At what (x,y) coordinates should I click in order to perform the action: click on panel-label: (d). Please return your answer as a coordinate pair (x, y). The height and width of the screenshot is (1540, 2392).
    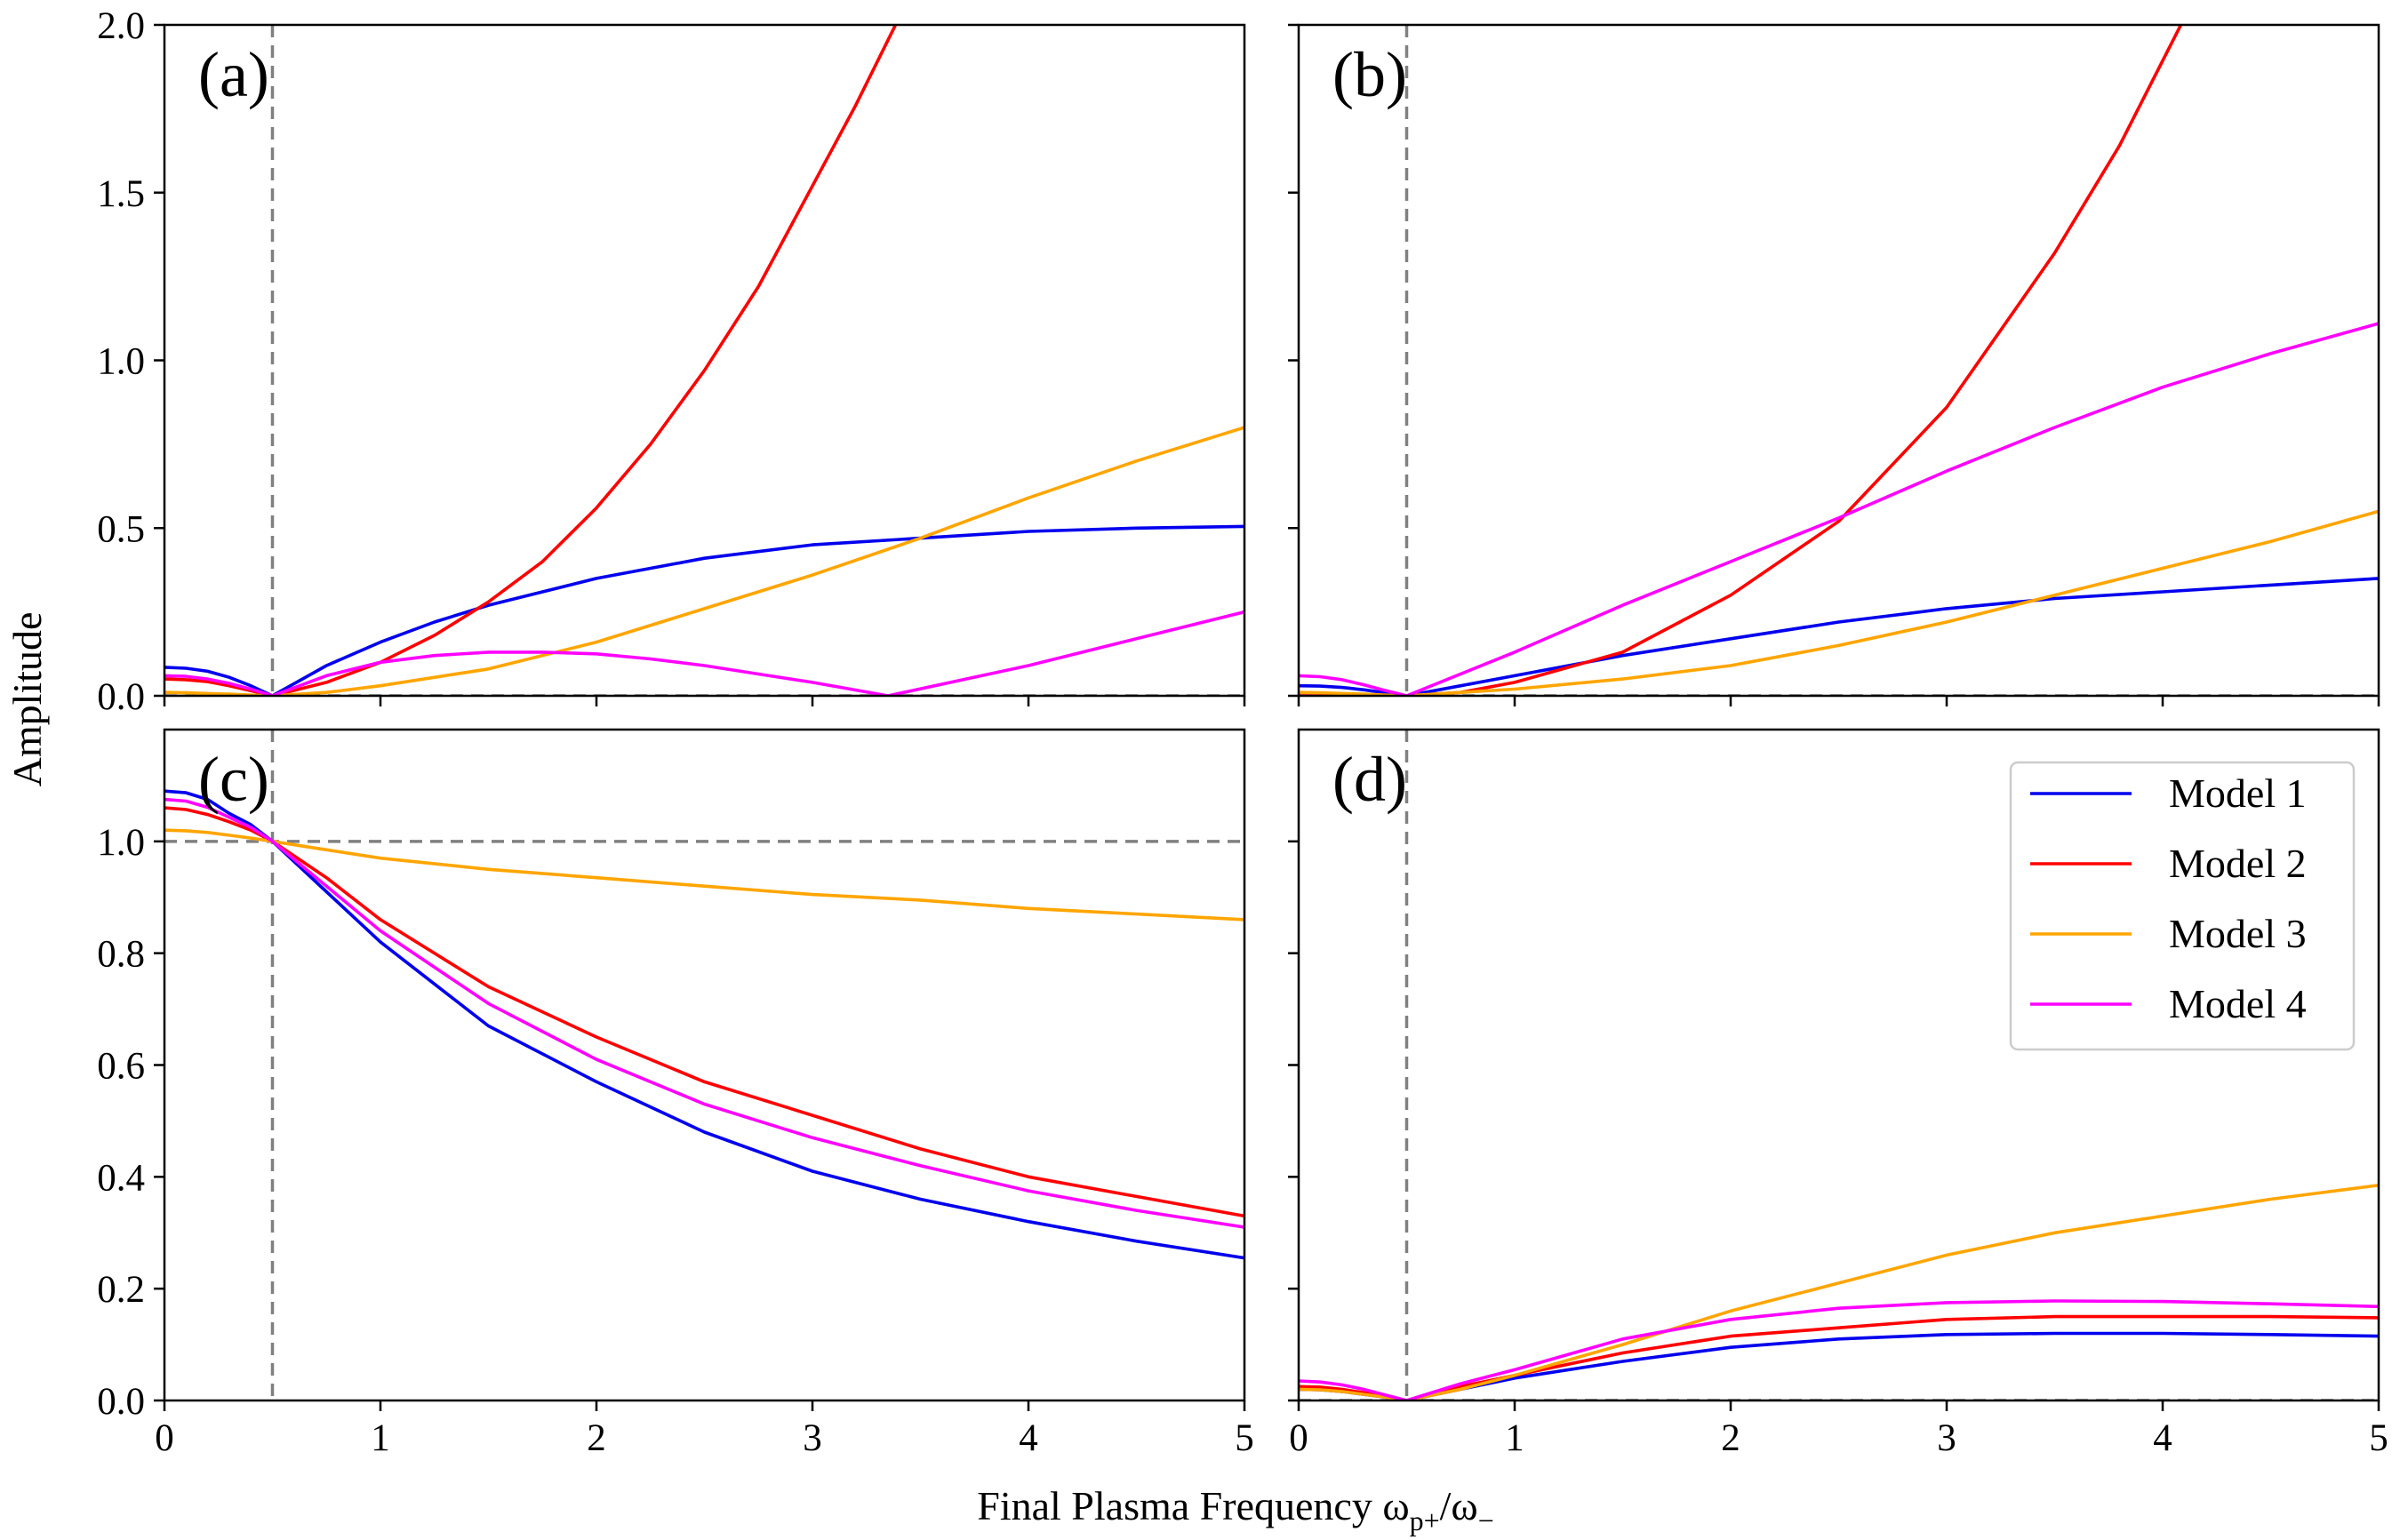
    Looking at the image, I should click on (1369, 779).